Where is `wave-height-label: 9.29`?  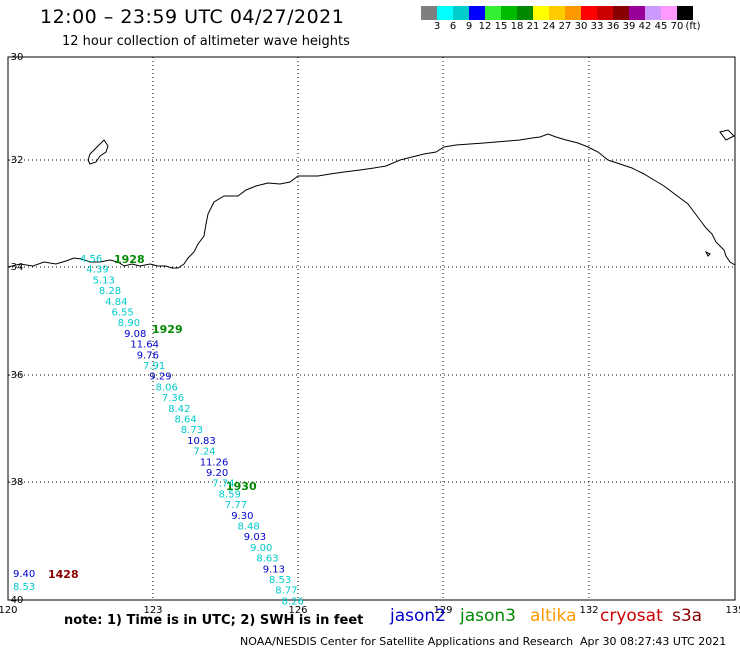
wave-height-label: 9.29 is located at coordinates (160, 377).